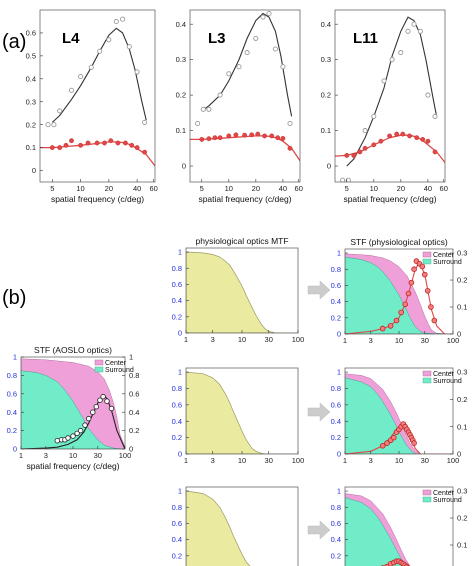  I want to click on y-right-tick-label: 0.6, so click(134, 393).